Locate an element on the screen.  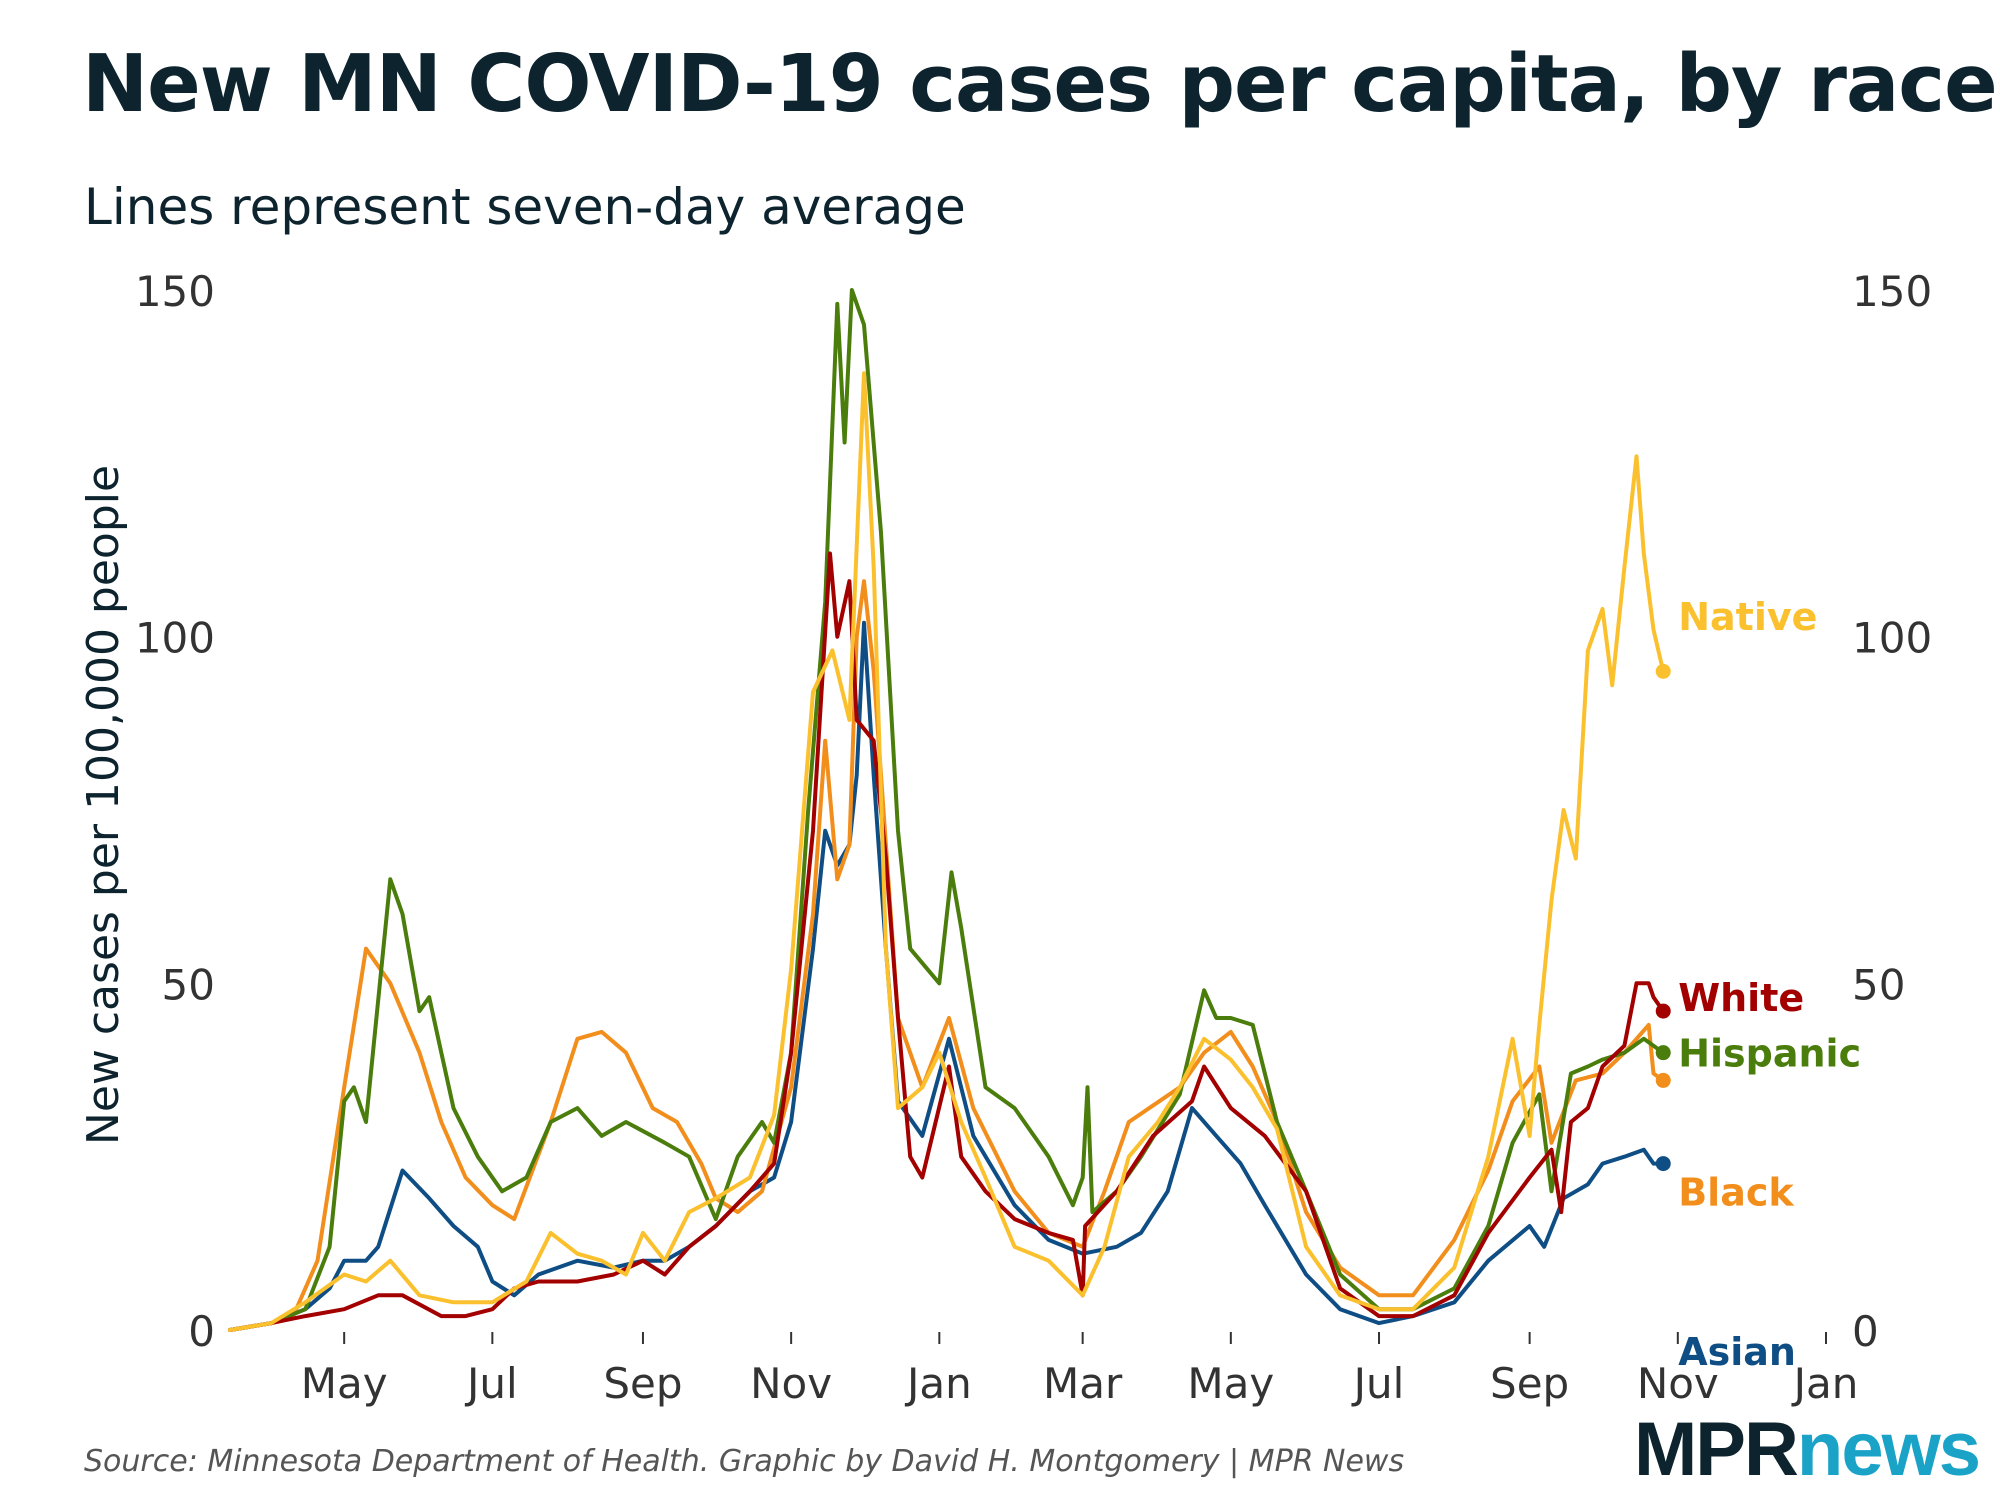
y-tick-label-left: 50 is located at coordinates (188, 984).